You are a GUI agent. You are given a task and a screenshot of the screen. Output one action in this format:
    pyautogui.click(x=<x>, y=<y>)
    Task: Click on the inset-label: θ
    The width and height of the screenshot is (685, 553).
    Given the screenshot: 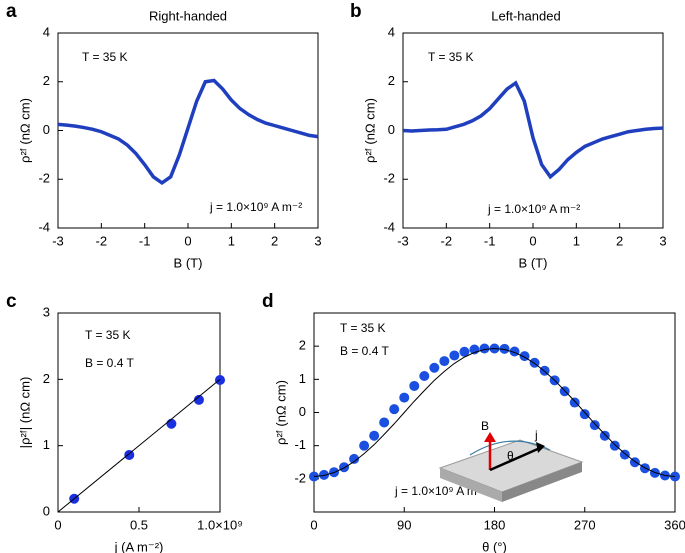 What is the action you would take?
    pyautogui.click(x=510, y=456)
    